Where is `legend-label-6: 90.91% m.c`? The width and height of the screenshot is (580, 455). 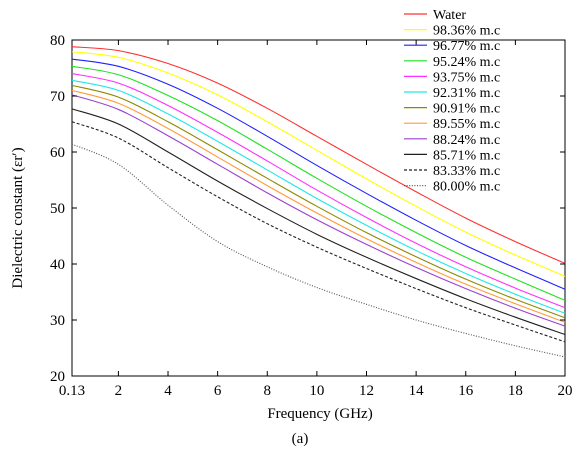 legend-label-6: 90.91% m.c is located at coordinates (466, 109).